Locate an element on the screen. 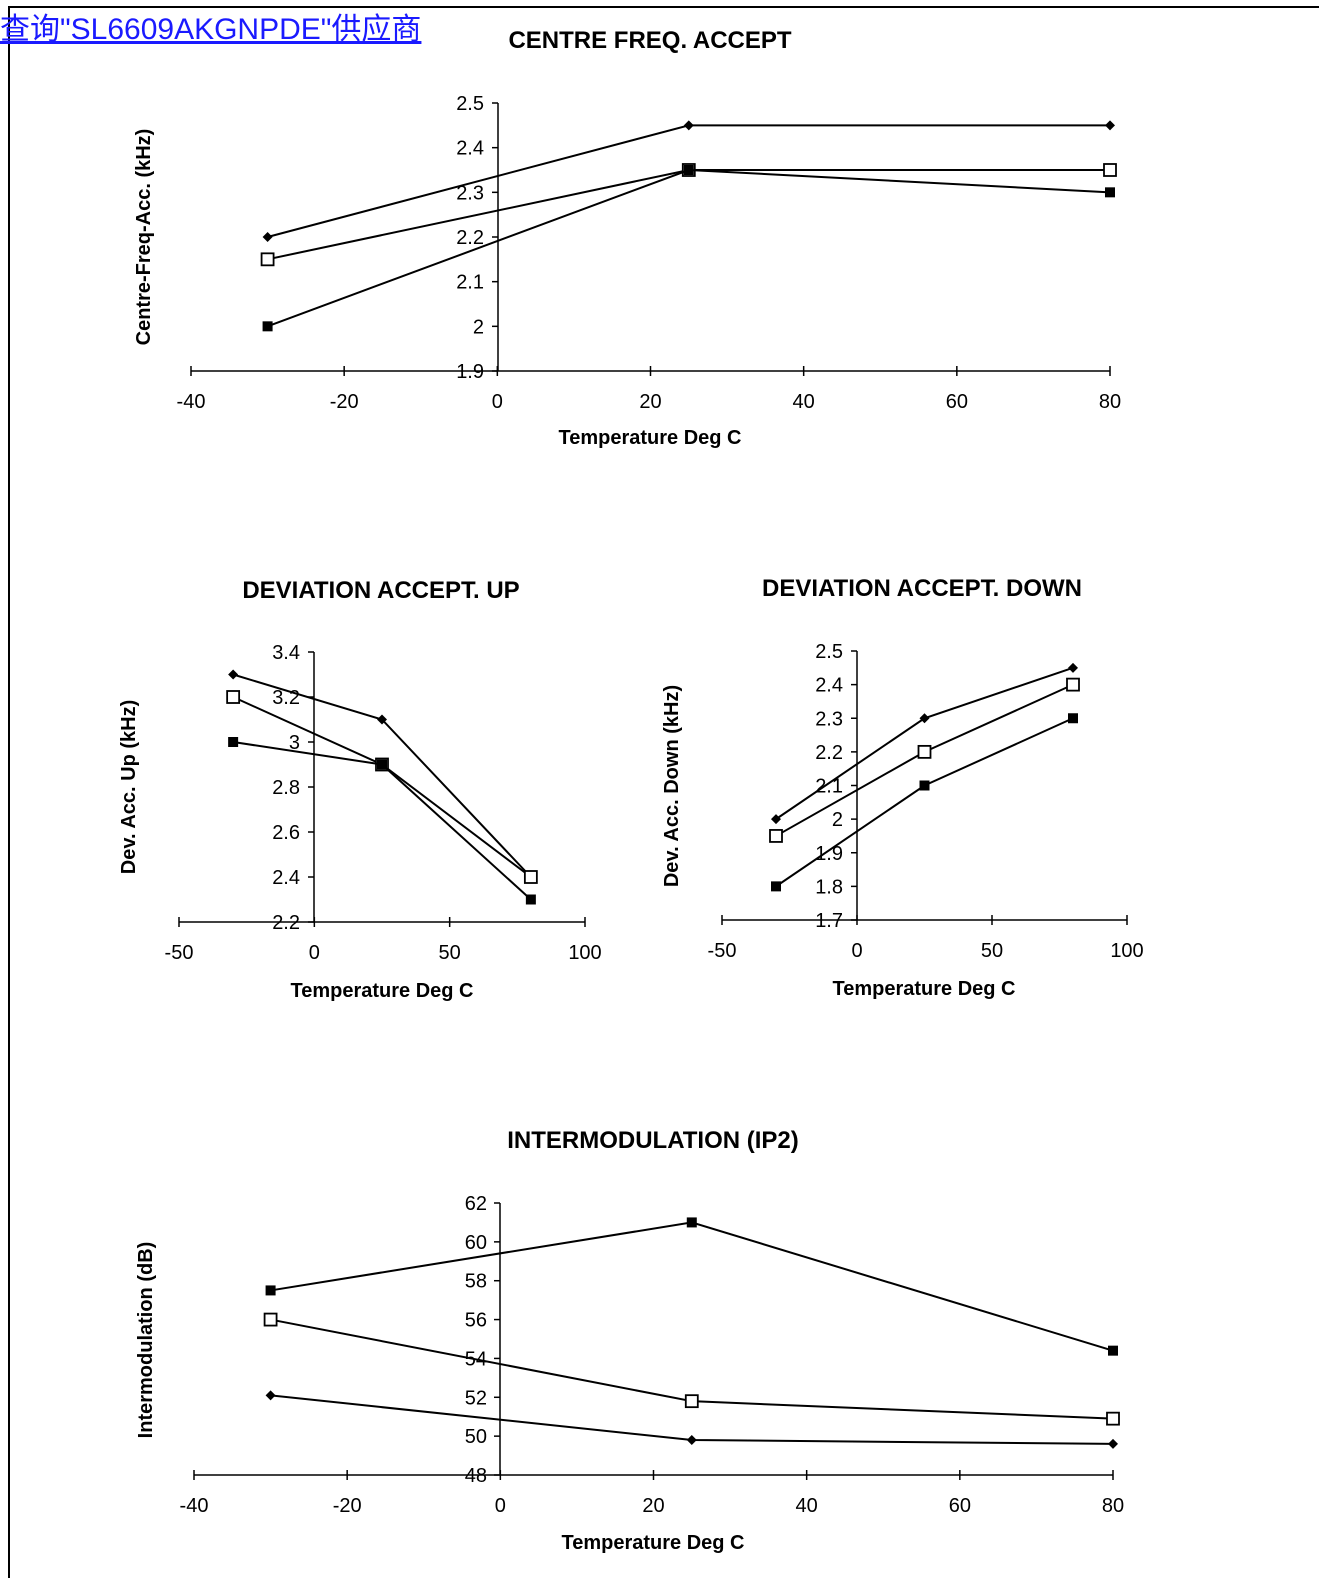 The image size is (1319, 1578). y-tick-label: 3 is located at coordinates (294, 743).